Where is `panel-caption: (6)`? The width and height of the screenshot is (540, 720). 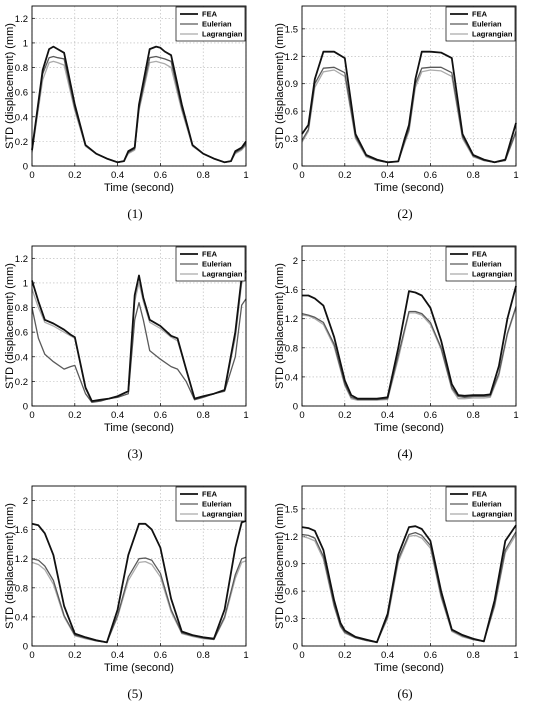 panel-caption: (6) is located at coordinates (405, 693).